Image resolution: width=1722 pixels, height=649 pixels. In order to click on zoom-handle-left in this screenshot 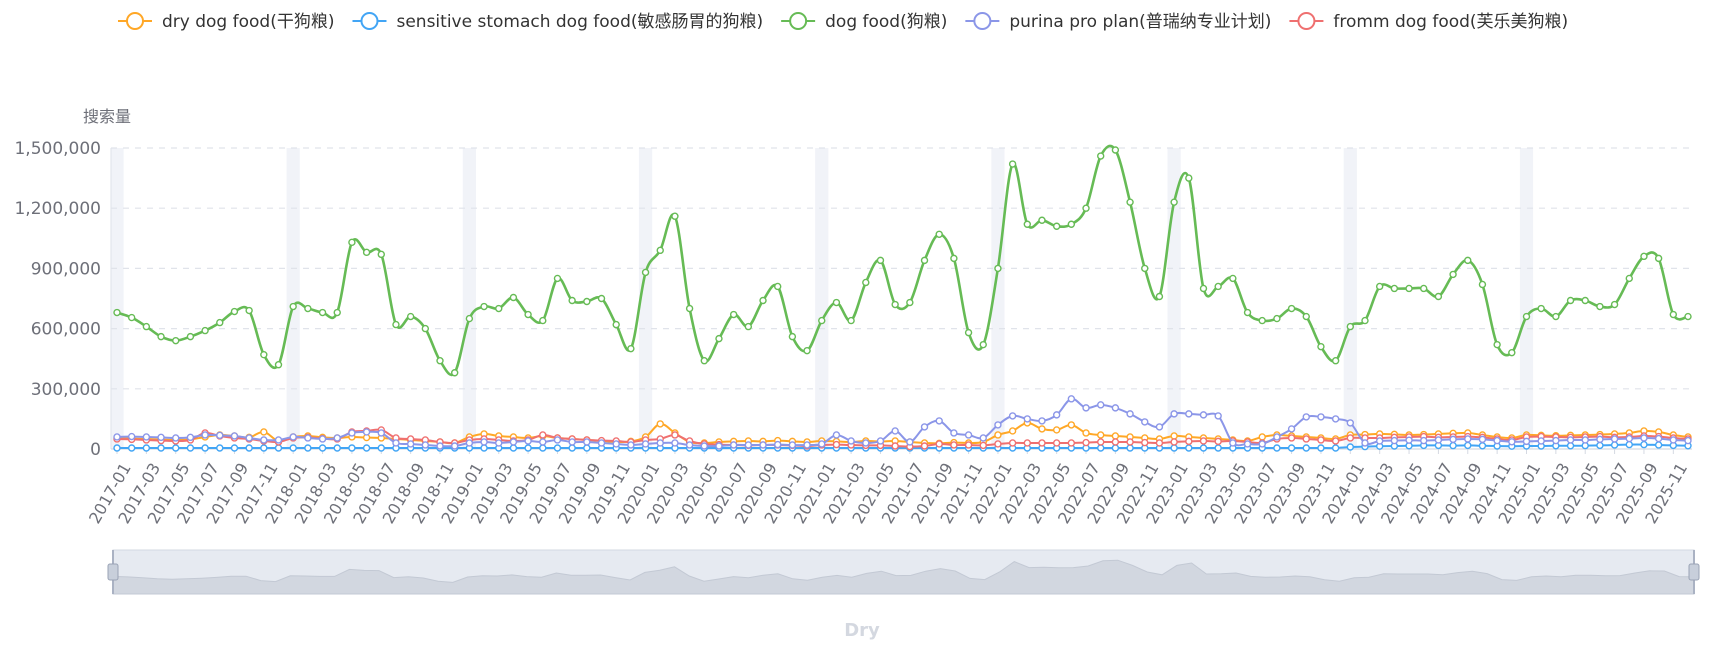, I will do `click(113, 572)`.